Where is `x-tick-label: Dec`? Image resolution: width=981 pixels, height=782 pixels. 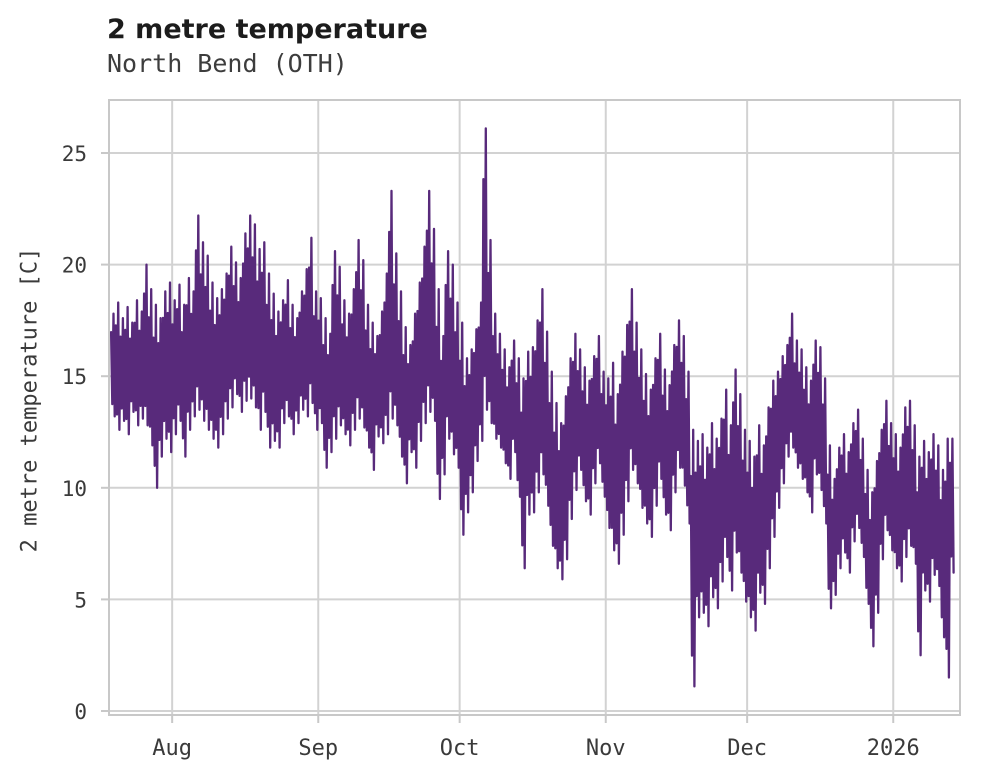
x-tick-label: Dec is located at coordinates (747, 748).